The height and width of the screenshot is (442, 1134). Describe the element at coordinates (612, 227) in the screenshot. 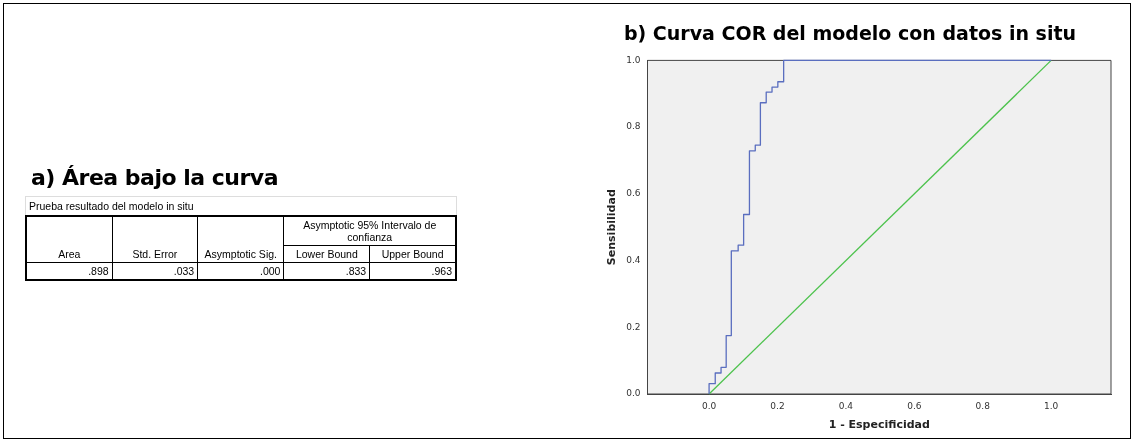

I see `y-axis-title: Sensibilidad` at that location.